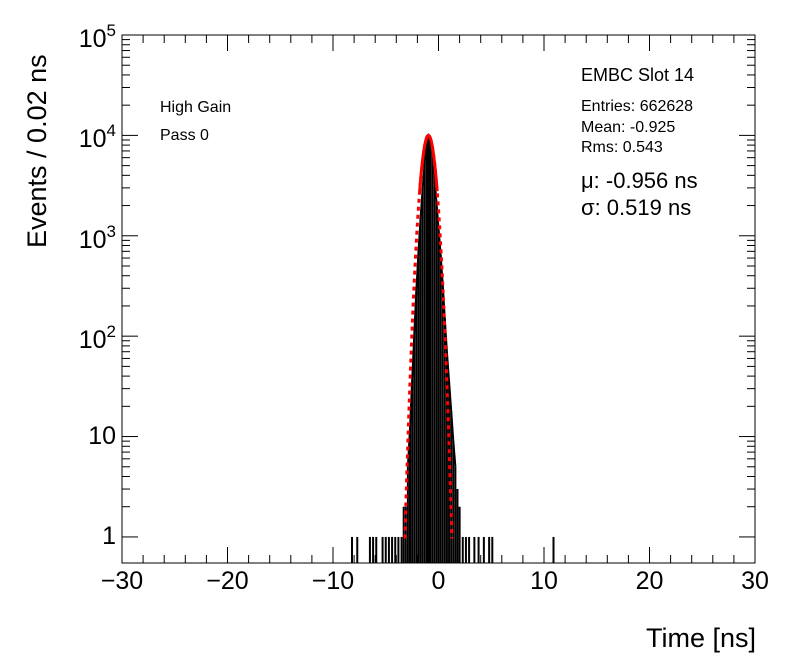 The width and height of the screenshot is (796, 672). I want to click on slot-label: EMBC Slot 14, so click(638, 75).